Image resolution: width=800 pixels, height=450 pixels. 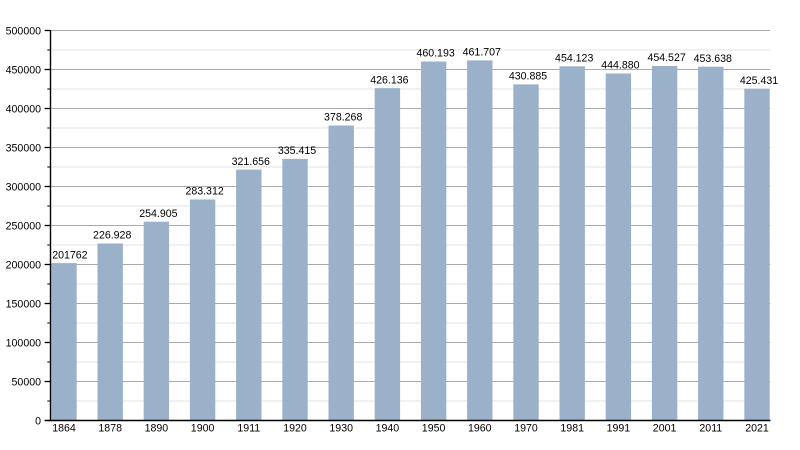 I want to click on svg-text: 2011, so click(x=710, y=428).